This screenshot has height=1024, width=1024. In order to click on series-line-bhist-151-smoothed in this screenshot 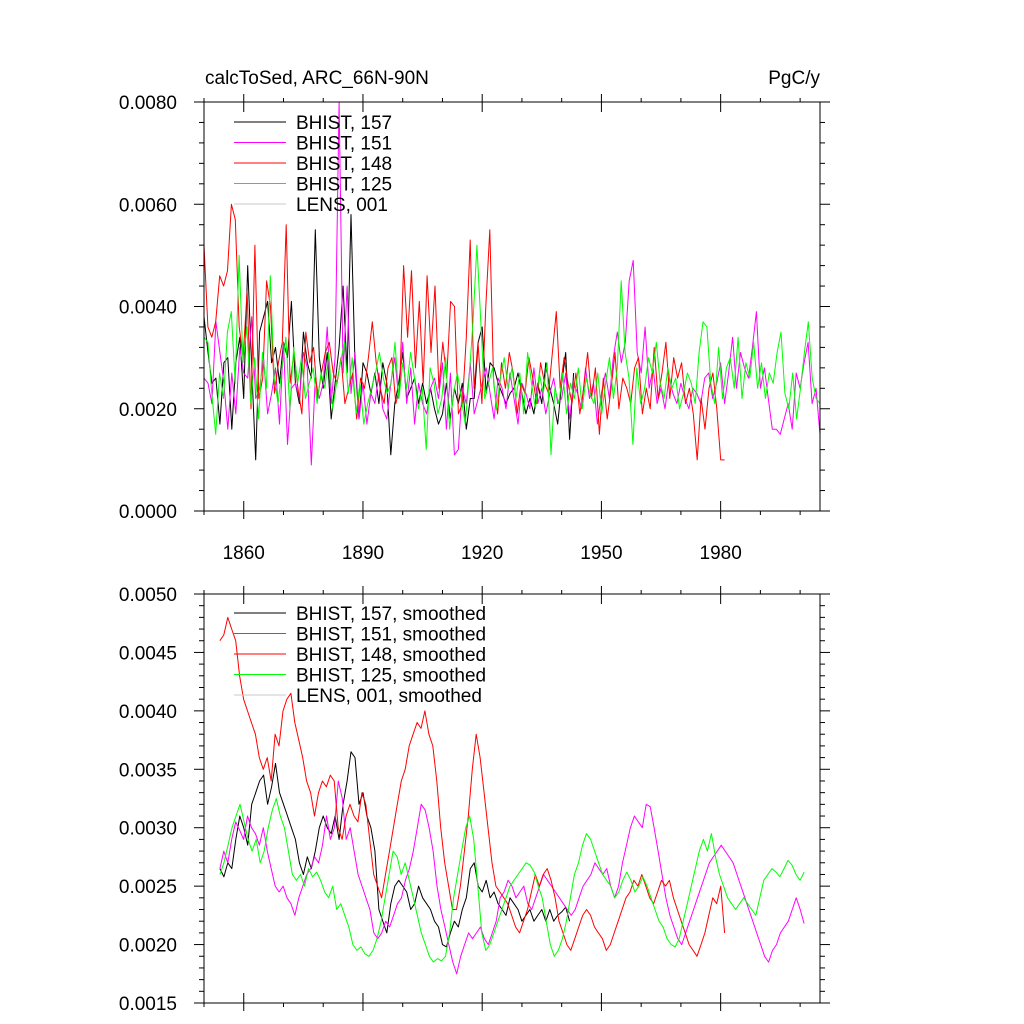, I will do `click(512, 877)`.